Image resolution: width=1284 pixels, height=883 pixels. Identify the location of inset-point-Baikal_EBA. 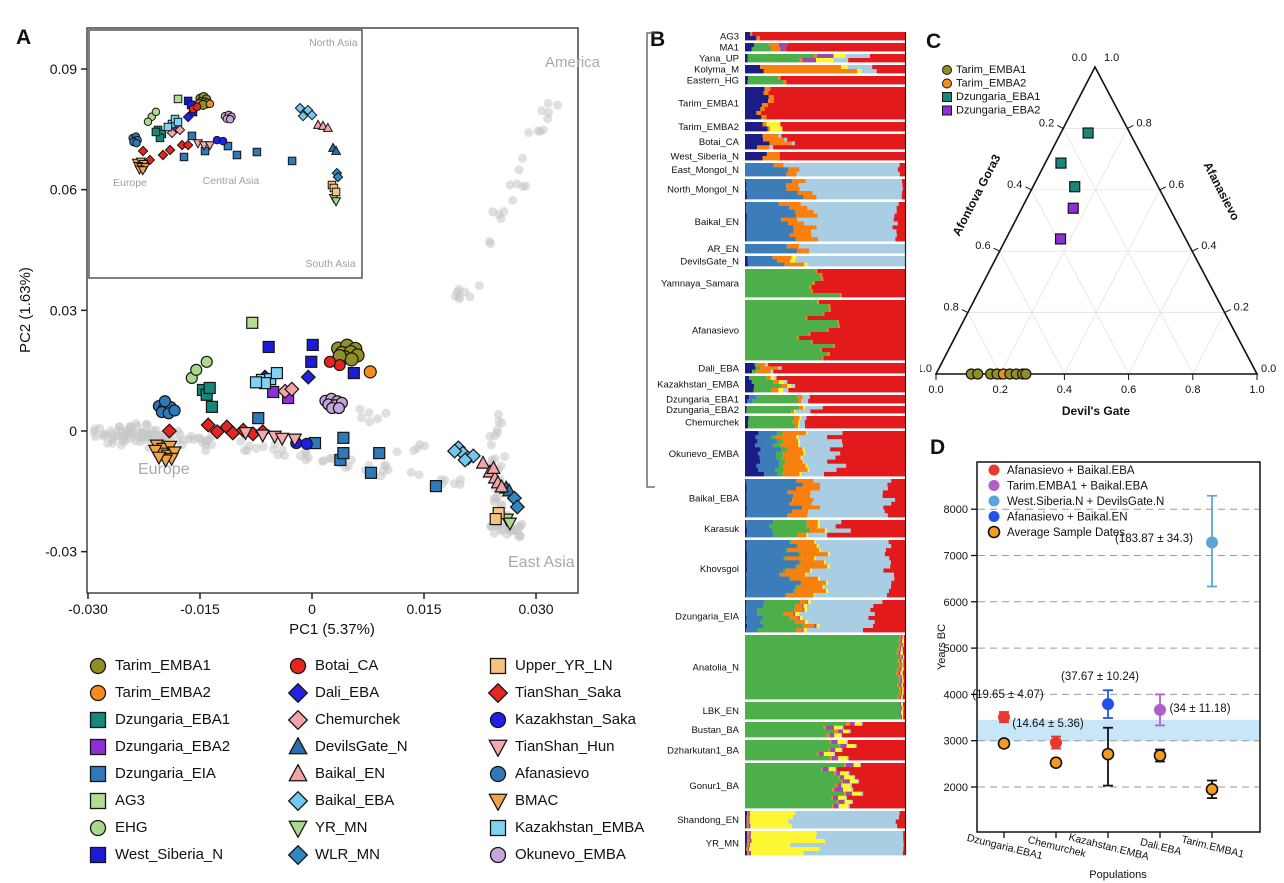
(312, 115).